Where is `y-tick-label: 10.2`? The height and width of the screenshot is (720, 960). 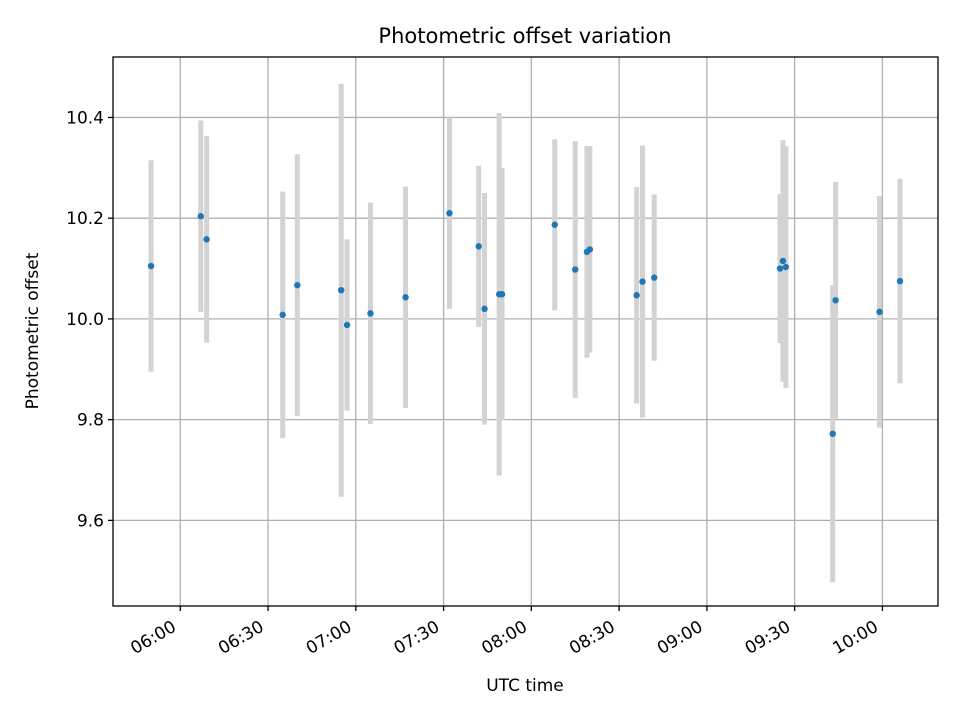
y-tick-label: 10.2 is located at coordinates (85, 219).